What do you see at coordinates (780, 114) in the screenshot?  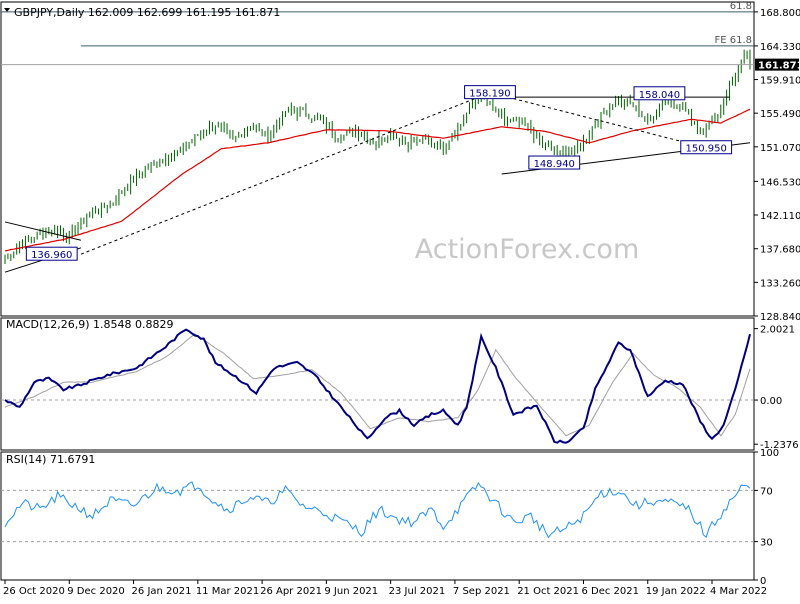 I see `price-y-tick-label: 155.490` at bounding box center [780, 114].